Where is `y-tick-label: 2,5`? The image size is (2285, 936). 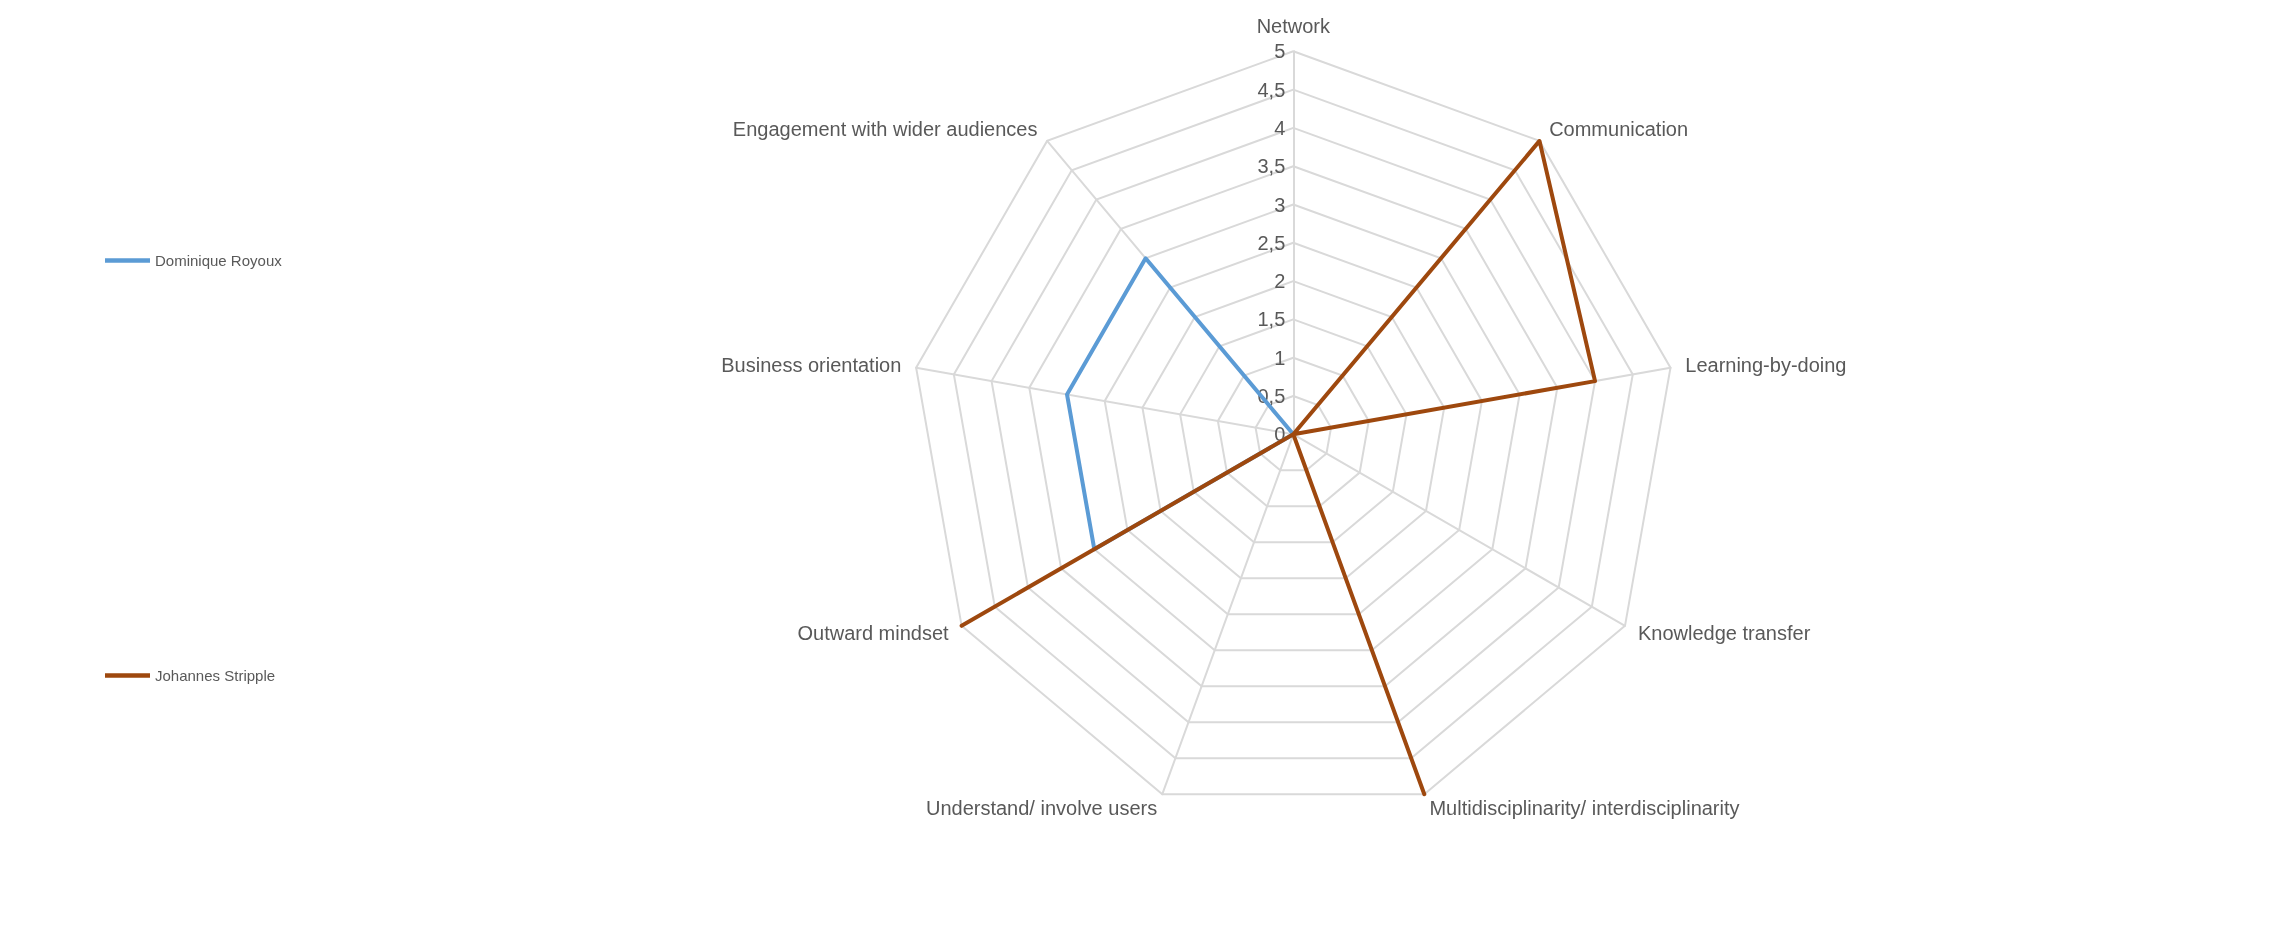 y-tick-label: 2,5 is located at coordinates (1271, 242).